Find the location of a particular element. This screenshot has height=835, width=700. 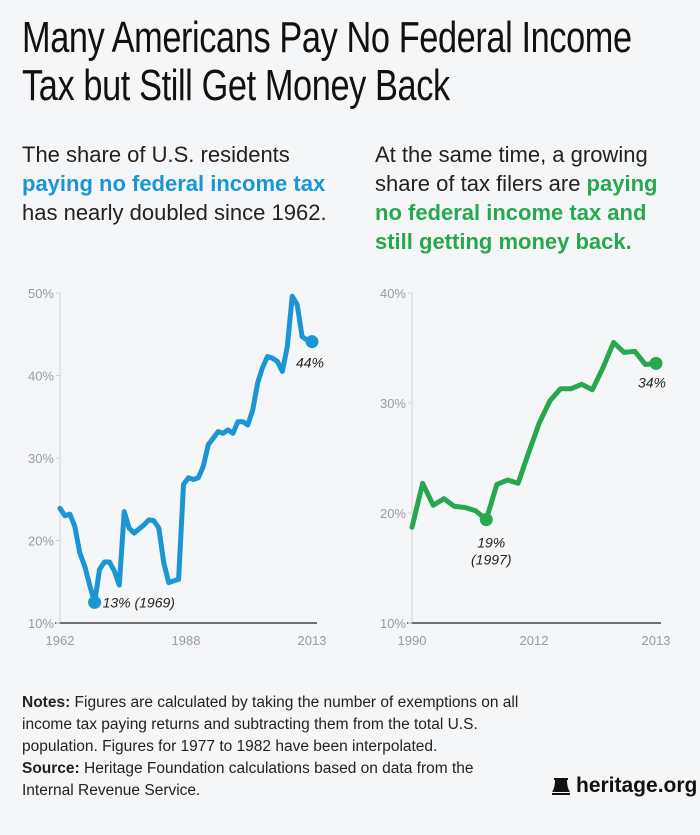

notes-label: Notes: is located at coordinates (46, 702).